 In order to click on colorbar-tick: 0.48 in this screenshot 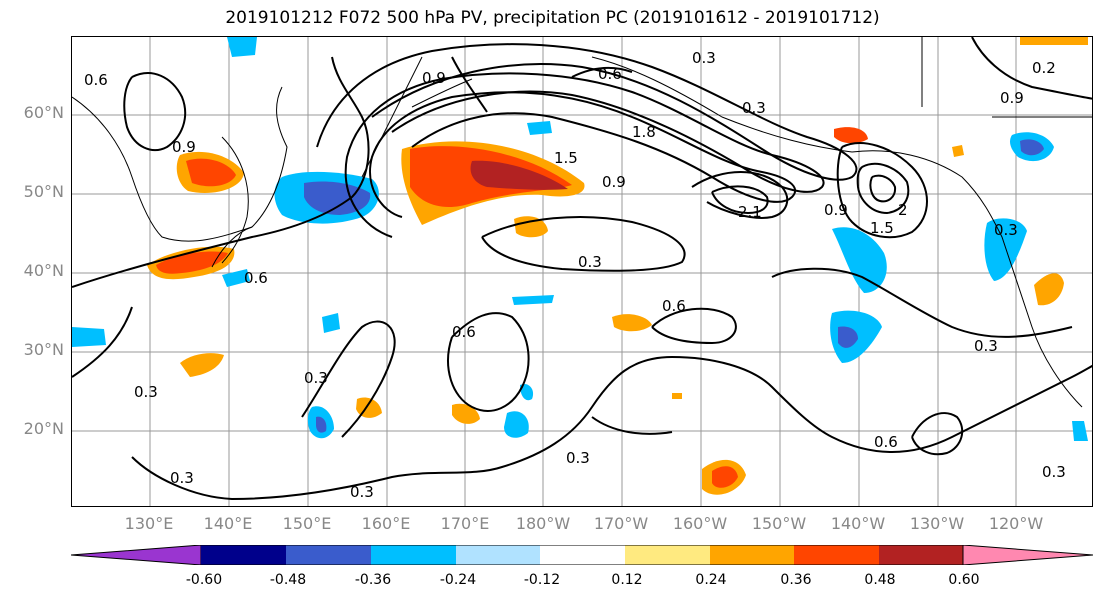, I will do `click(880, 580)`.